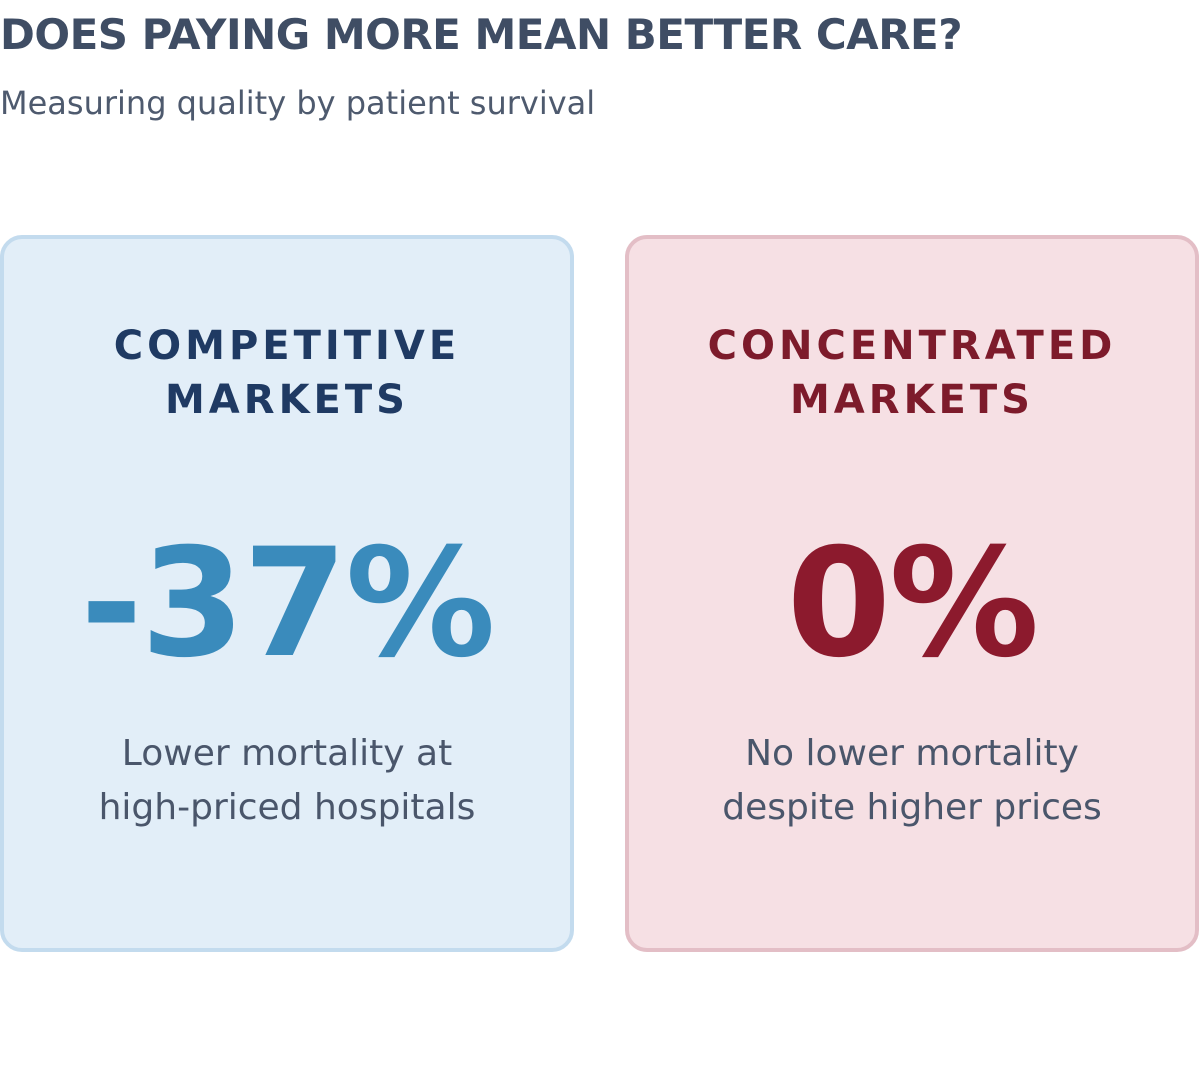 The width and height of the screenshot is (1200, 1080). Describe the element at coordinates (287, 604) in the screenshot. I see `card-stat: -37%` at that location.